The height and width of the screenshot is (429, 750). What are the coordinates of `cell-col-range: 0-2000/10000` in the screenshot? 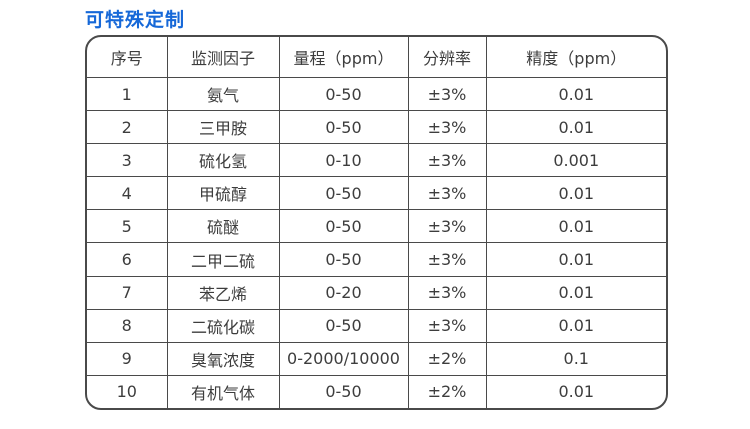 It's located at (344, 359).